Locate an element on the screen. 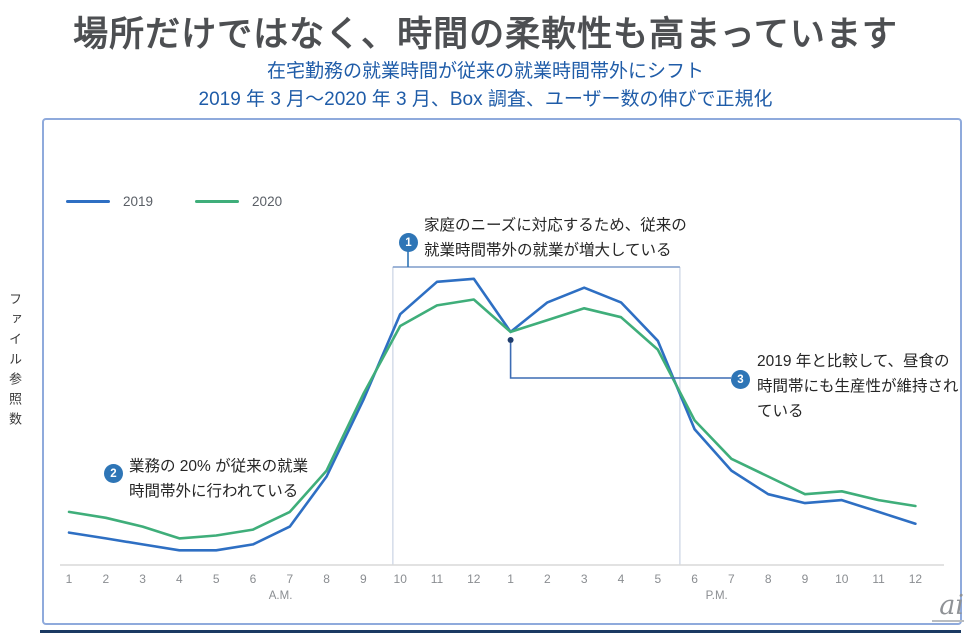 This screenshot has height=639, width=971. brand-logo: ai is located at coordinates (945, 606).